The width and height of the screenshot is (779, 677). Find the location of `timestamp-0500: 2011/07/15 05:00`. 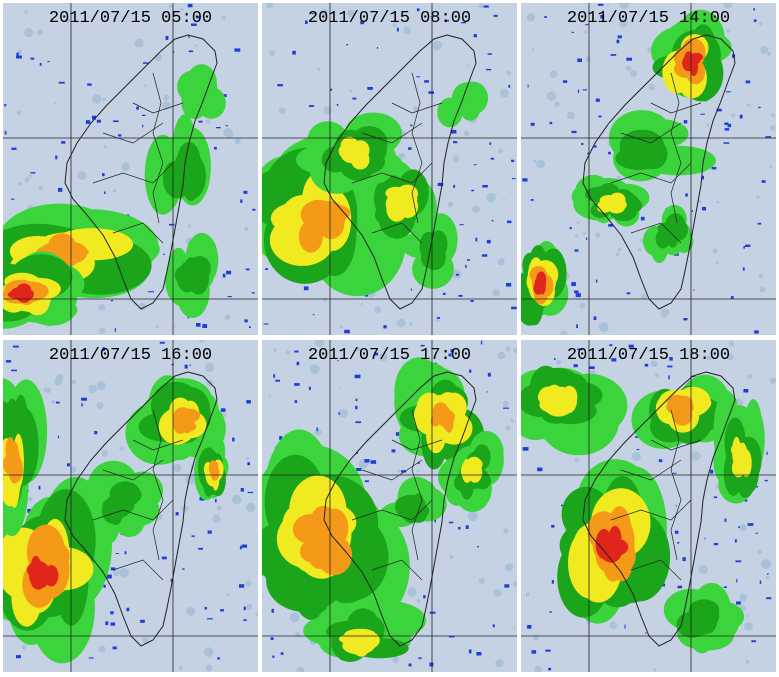

timestamp-0500: 2011/07/15 05:00 is located at coordinates (130, 18).